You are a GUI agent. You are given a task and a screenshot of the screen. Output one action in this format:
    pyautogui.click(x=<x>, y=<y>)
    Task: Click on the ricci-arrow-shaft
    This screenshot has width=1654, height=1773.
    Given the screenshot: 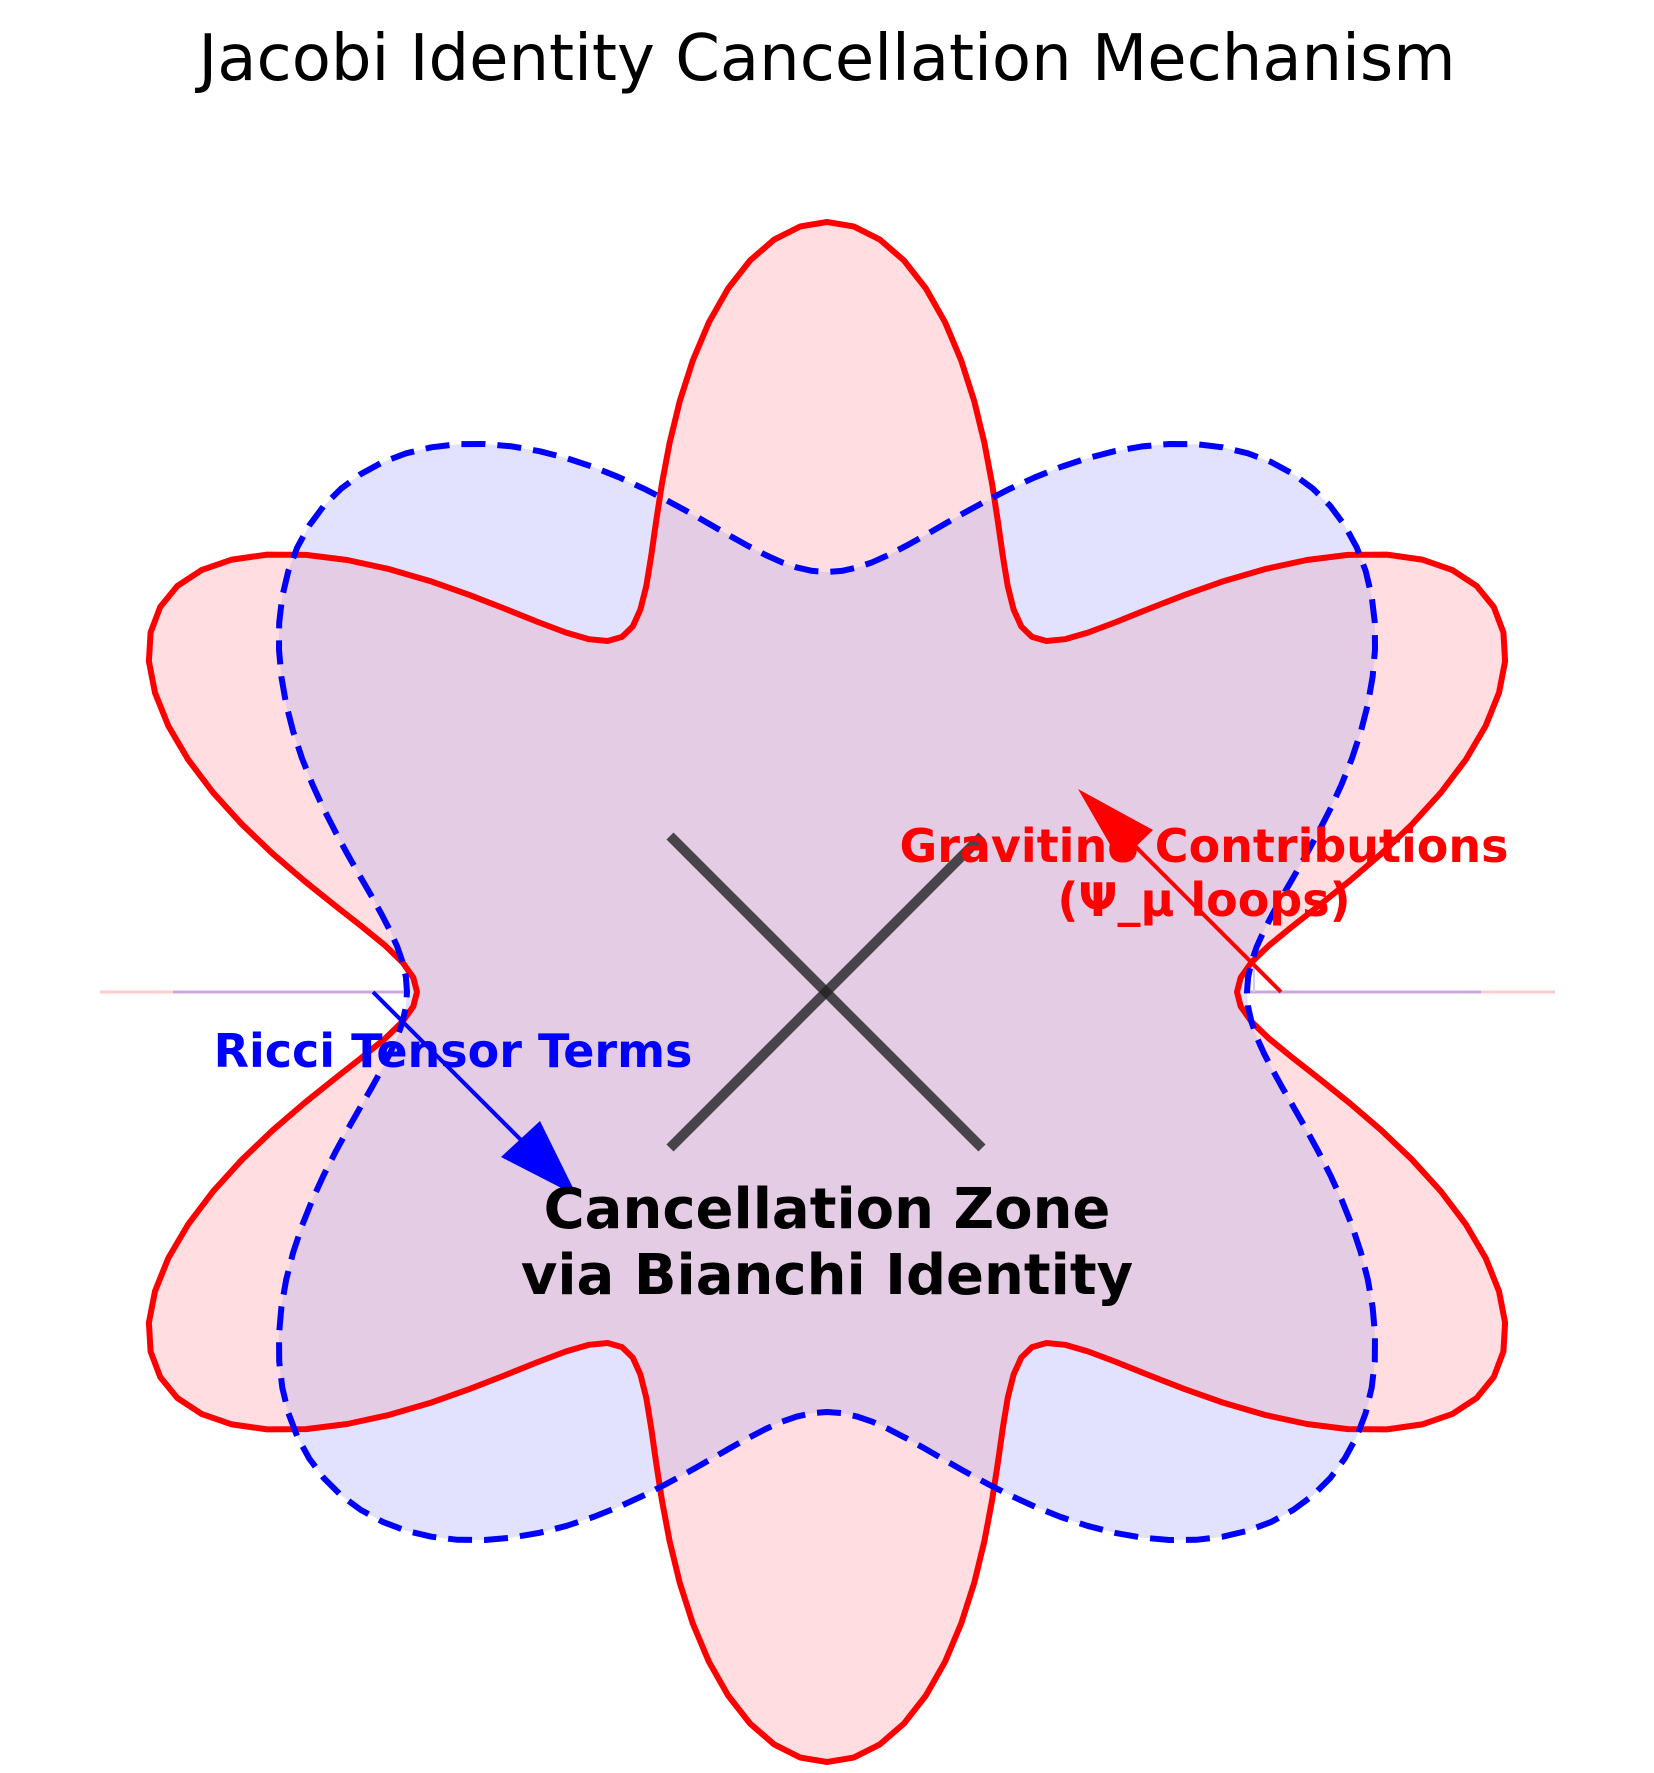 What is the action you would take?
    pyautogui.click(x=458, y=1077)
    